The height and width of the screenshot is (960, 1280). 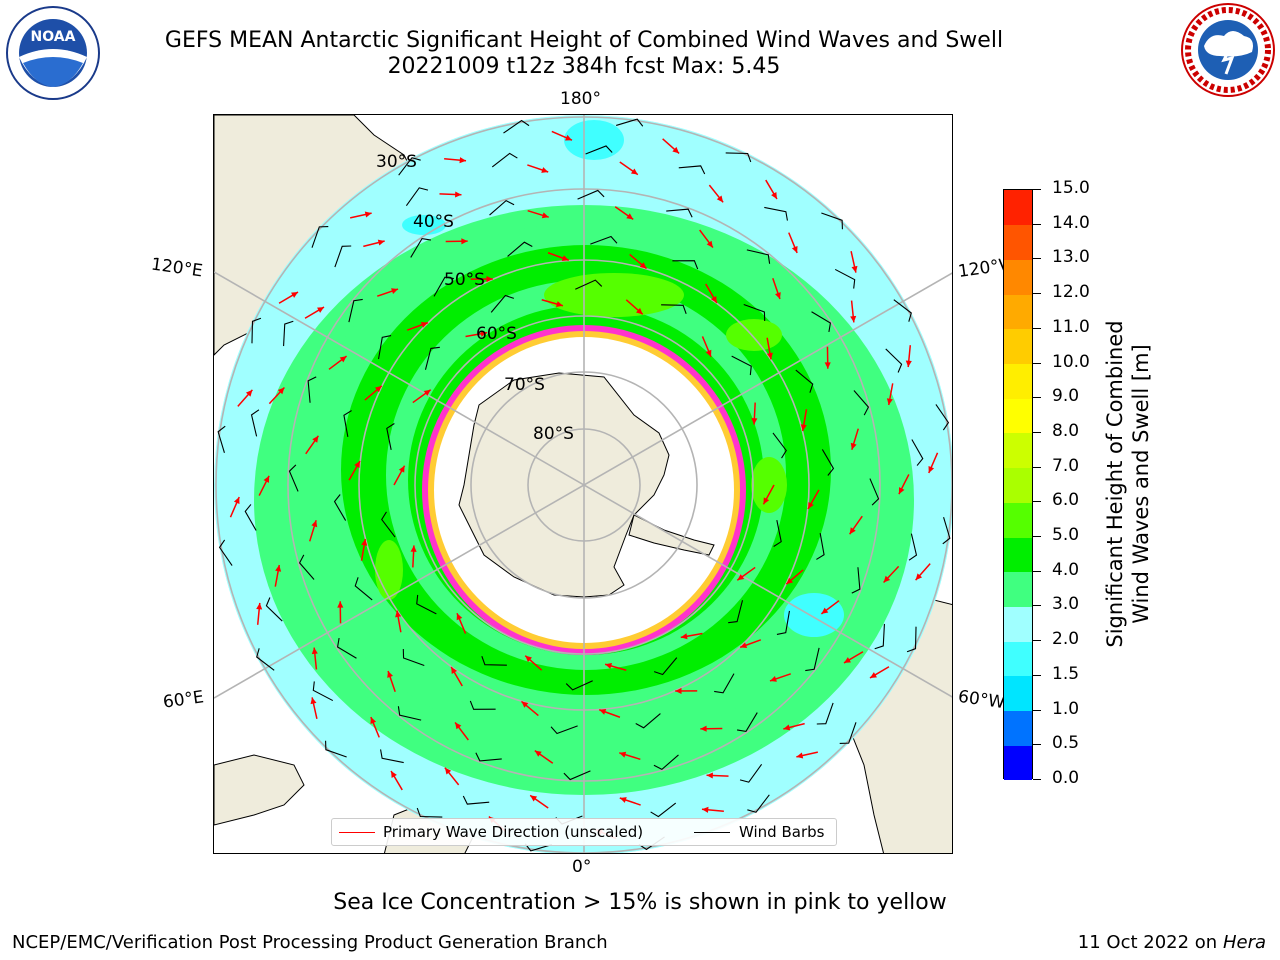 What do you see at coordinates (1071, 361) in the screenshot?
I see `colorbar-tick-label: 10.0` at bounding box center [1071, 361].